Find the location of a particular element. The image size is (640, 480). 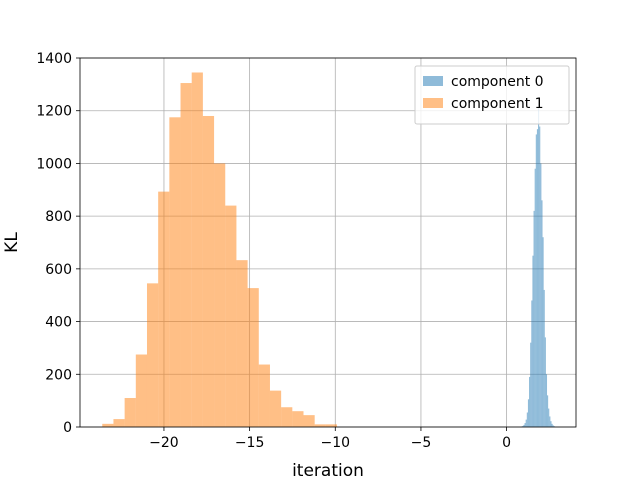

x-tick-label: −20 is located at coordinates (164, 443).